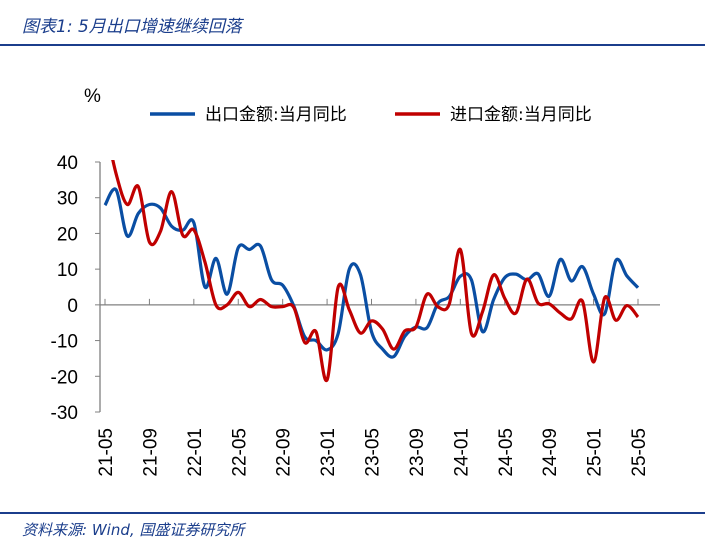 This screenshot has width=705, height=542. Describe the element at coordinates (550, 452) in the screenshot. I see `x-tick-label: 24-09` at that location.